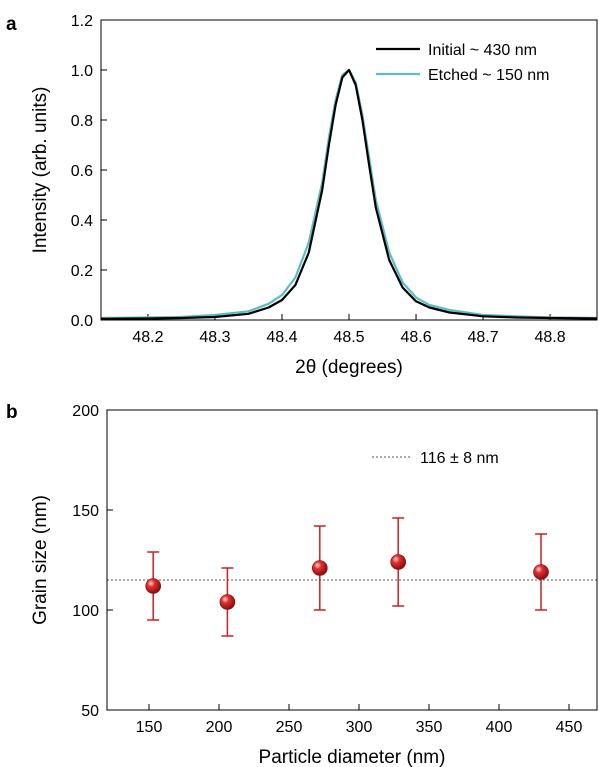 Image resolution: width=599 pixels, height=767 pixels. Describe the element at coordinates (214, 337) in the screenshot. I see `panel-a-x-tick-label: 48.3` at that location.